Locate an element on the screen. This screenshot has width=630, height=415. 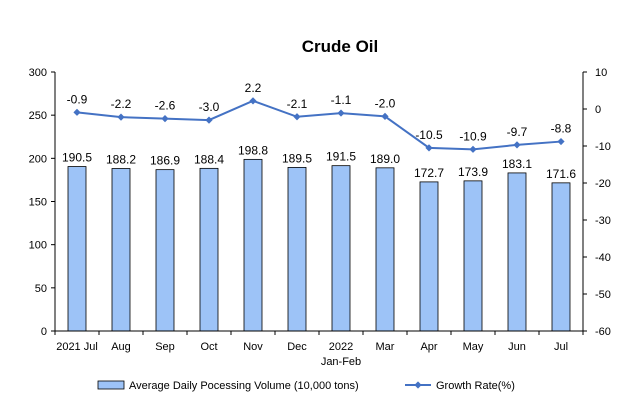
y-left-tick-label: 100 is located at coordinates (38, 246).